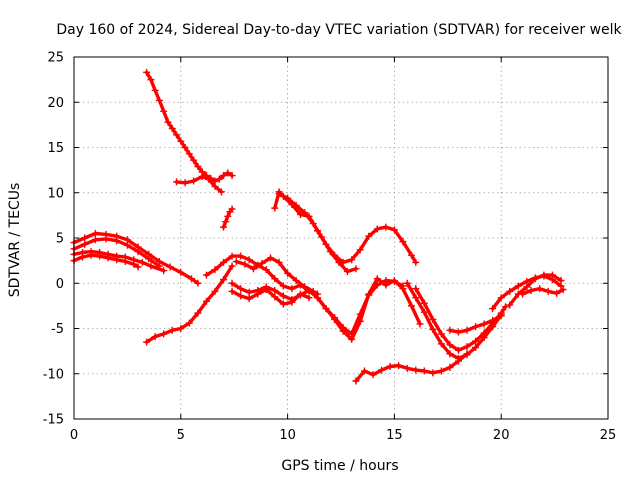 This screenshot has height=480, width=640. Describe the element at coordinates (55, 58) in the screenshot. I see `y-tick-label: 25` at that location.